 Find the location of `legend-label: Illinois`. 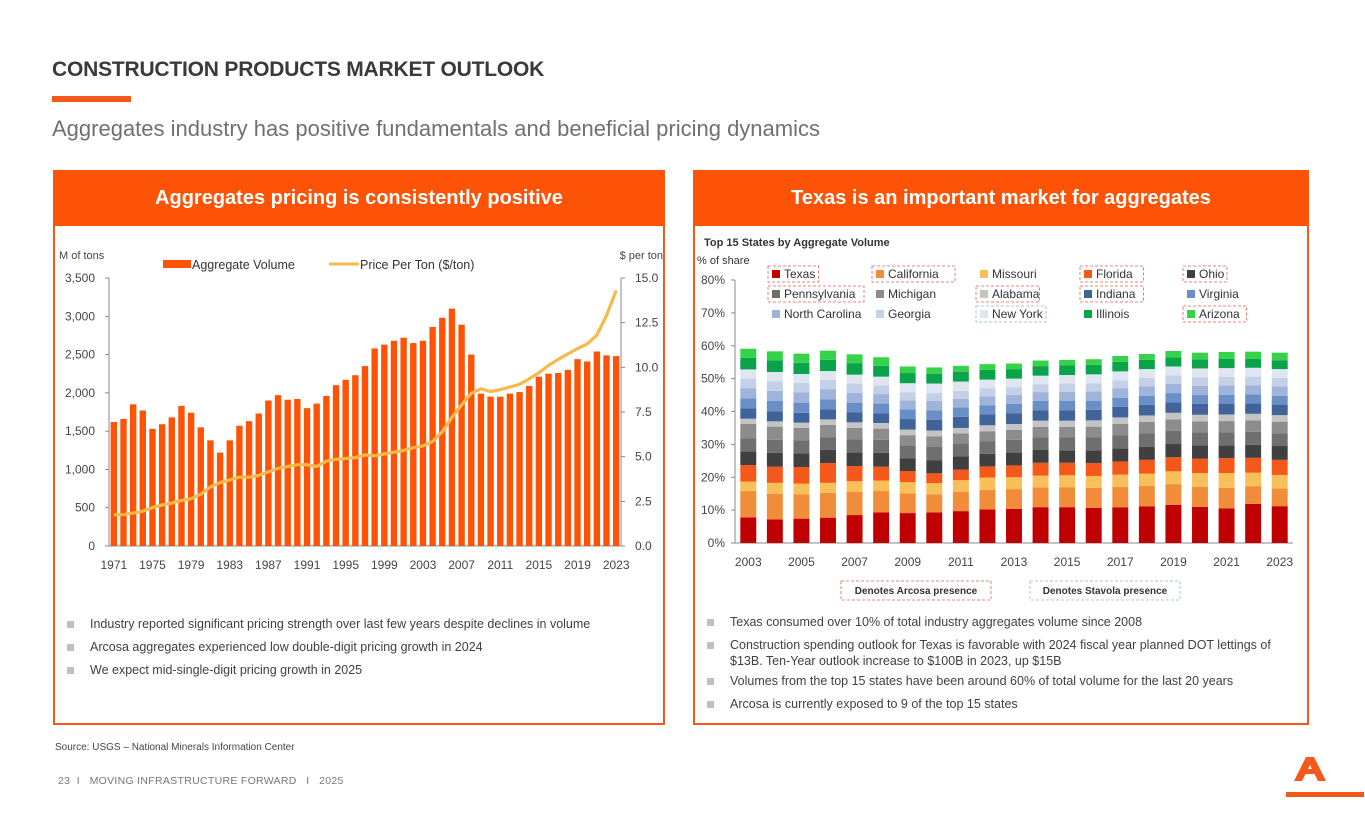

legend-label: Illinois is located at coordinates (1112, 314).